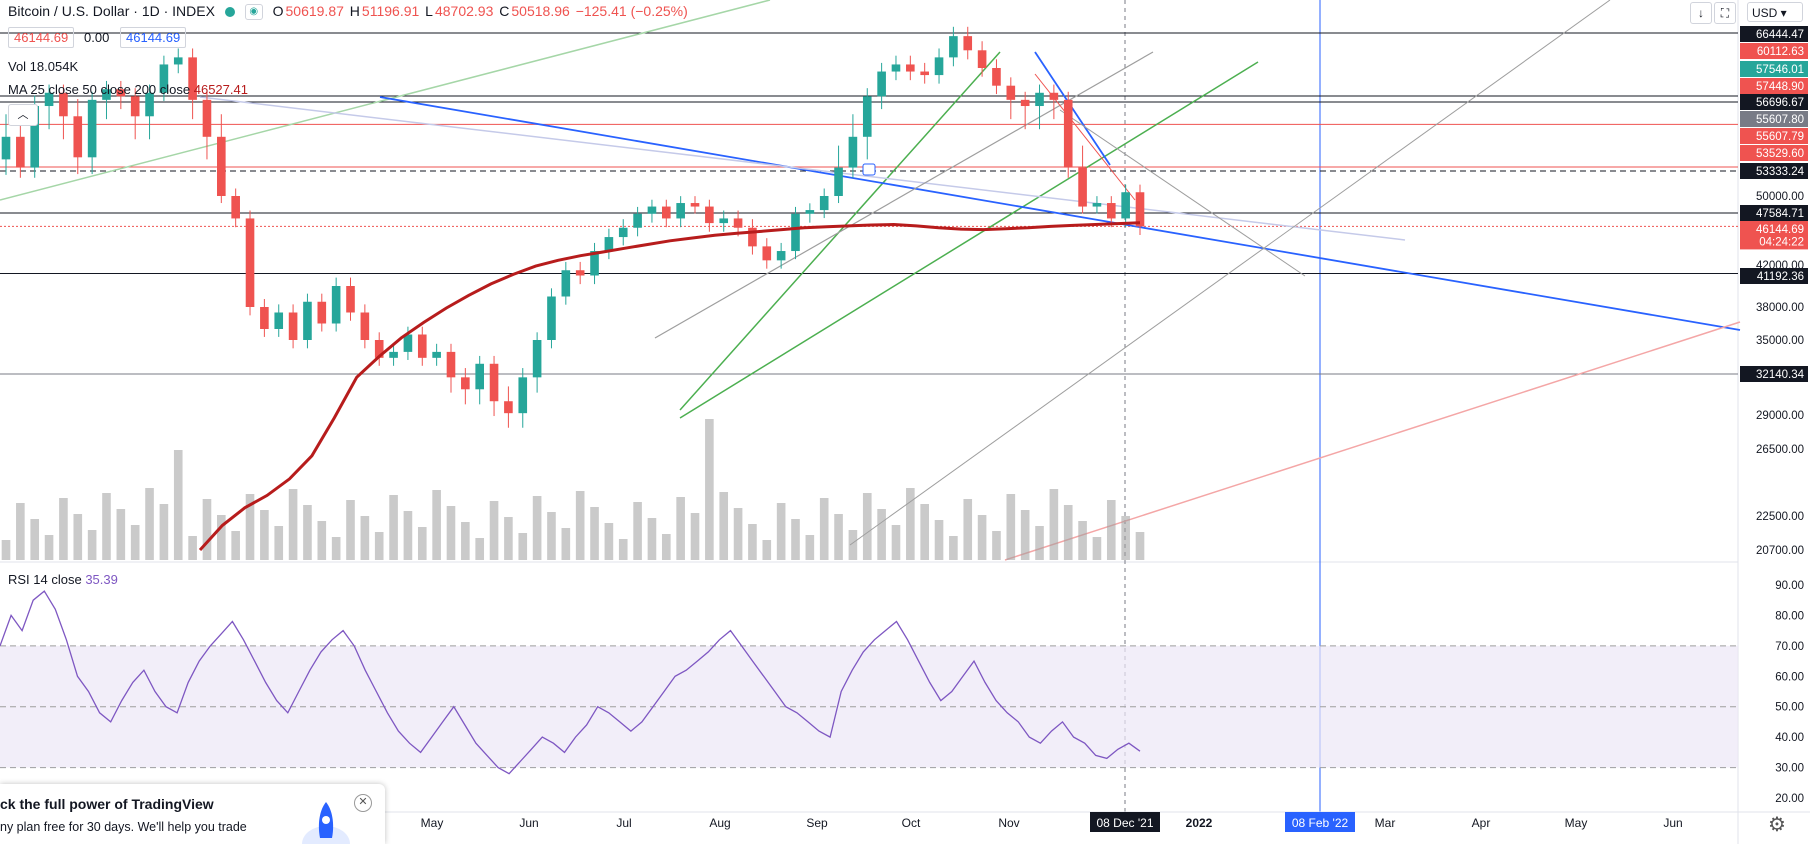  I want to click on trendline-gray-short, so click(1182, 193).